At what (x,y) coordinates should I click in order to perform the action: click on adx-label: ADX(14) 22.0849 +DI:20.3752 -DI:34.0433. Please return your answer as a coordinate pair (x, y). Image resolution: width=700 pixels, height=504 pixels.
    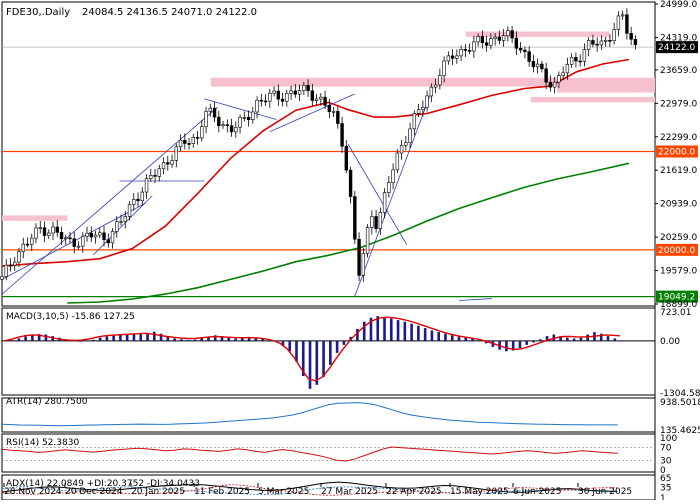
    Looking at the image, I should click on (103, 484).